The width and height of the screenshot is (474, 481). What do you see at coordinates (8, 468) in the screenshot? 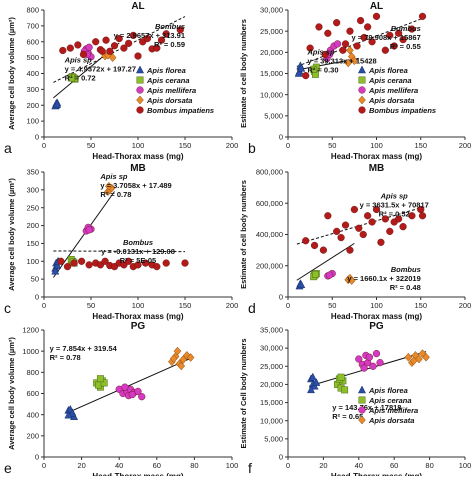
I see `panel-letter: e` at bounding box center [8, 468].